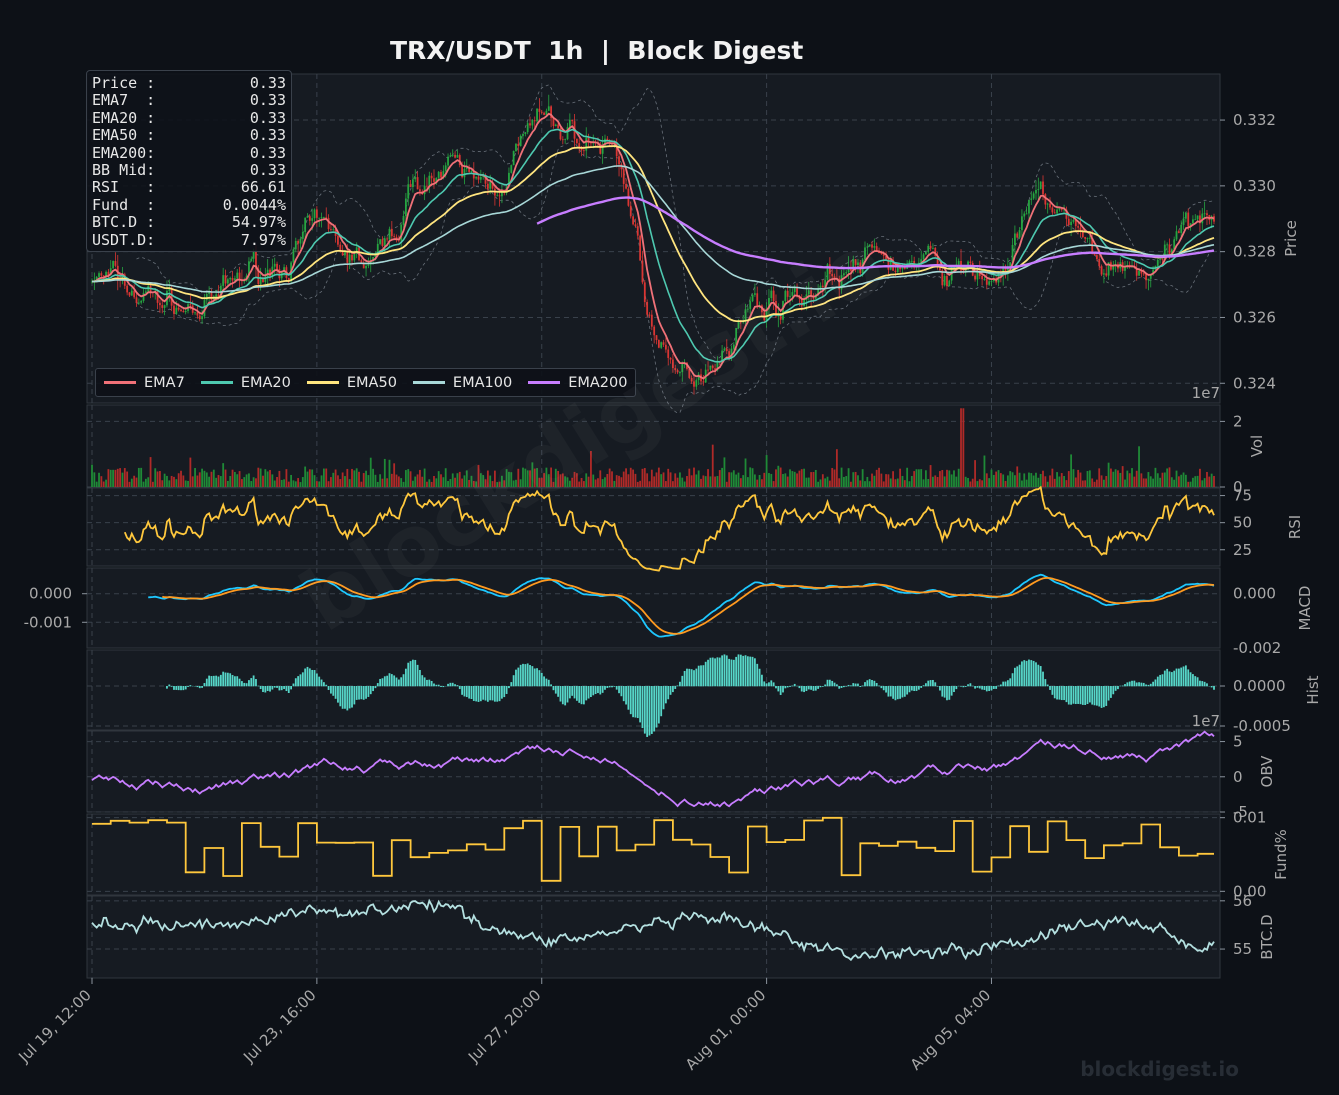 This screenshot has width=1339, height=1095. What do you see at coordinates (1267, 936) in the screenshot?
I see `y-axis-label: BTC.D` at bounding box center [1267, 936].